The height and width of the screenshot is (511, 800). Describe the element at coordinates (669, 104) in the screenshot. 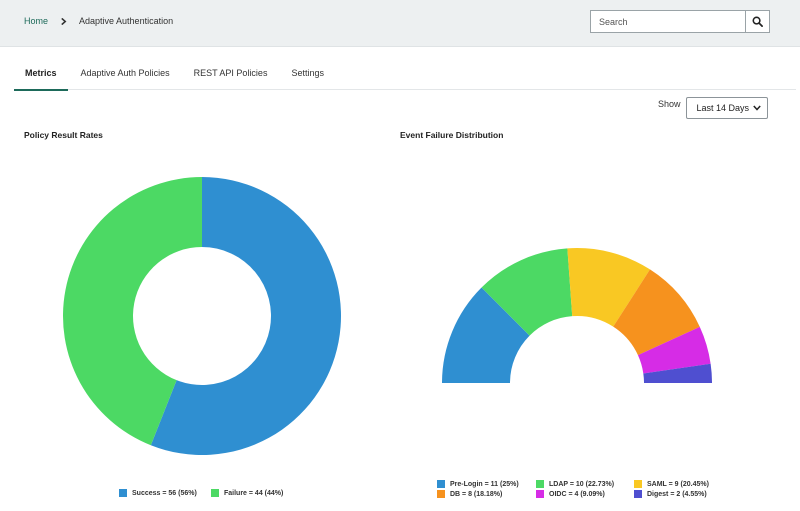

I see `show-label: Show` at that location.